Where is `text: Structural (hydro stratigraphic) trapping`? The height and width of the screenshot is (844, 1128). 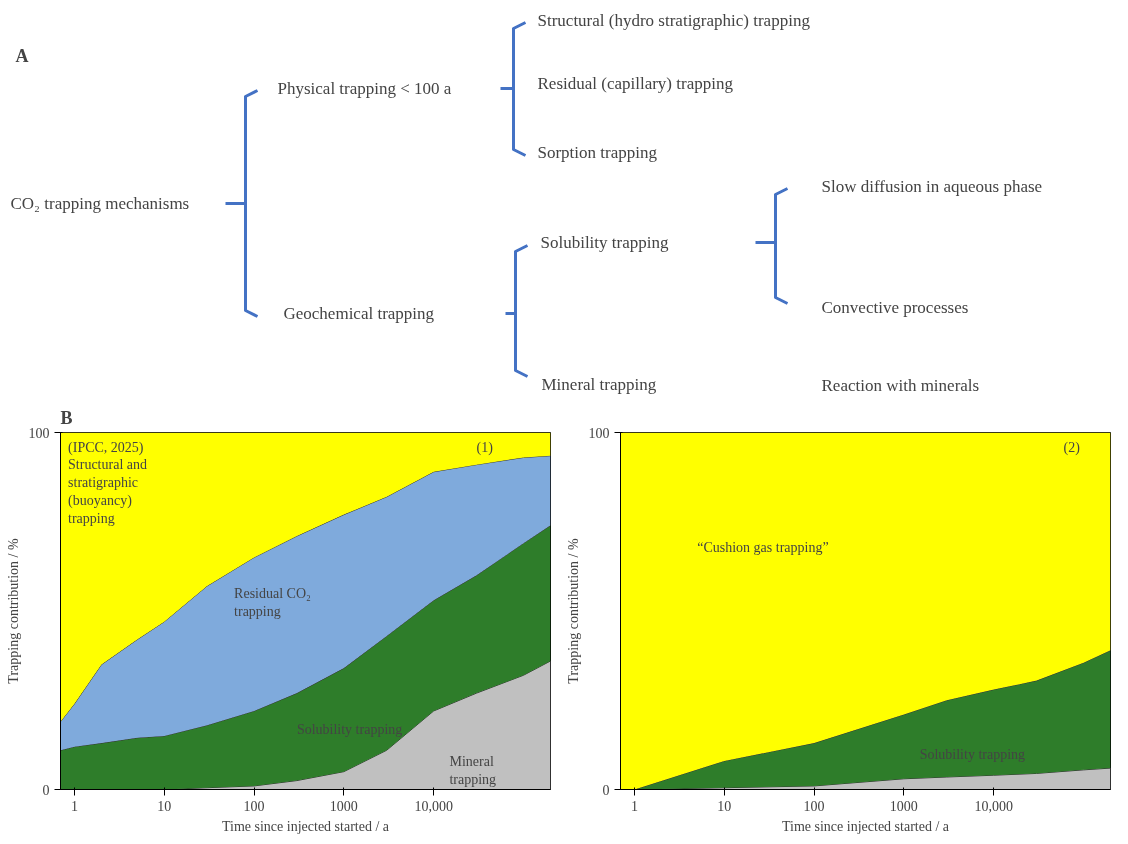 text: Structural (hydro stratigraphic) trapping is located at coordinates (674, 20).